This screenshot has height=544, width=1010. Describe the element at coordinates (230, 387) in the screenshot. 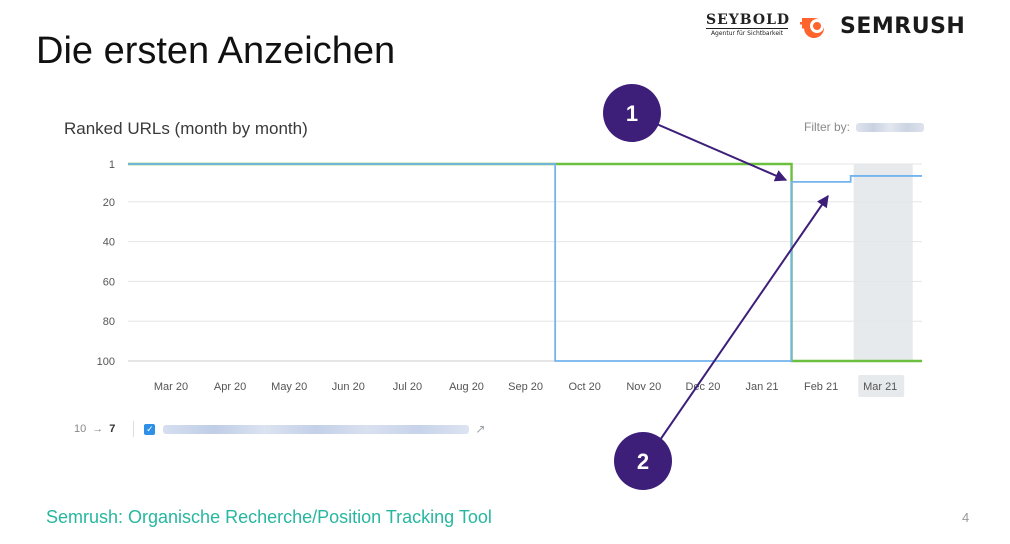

I see `x-tick-label: Apr 20` at that location.